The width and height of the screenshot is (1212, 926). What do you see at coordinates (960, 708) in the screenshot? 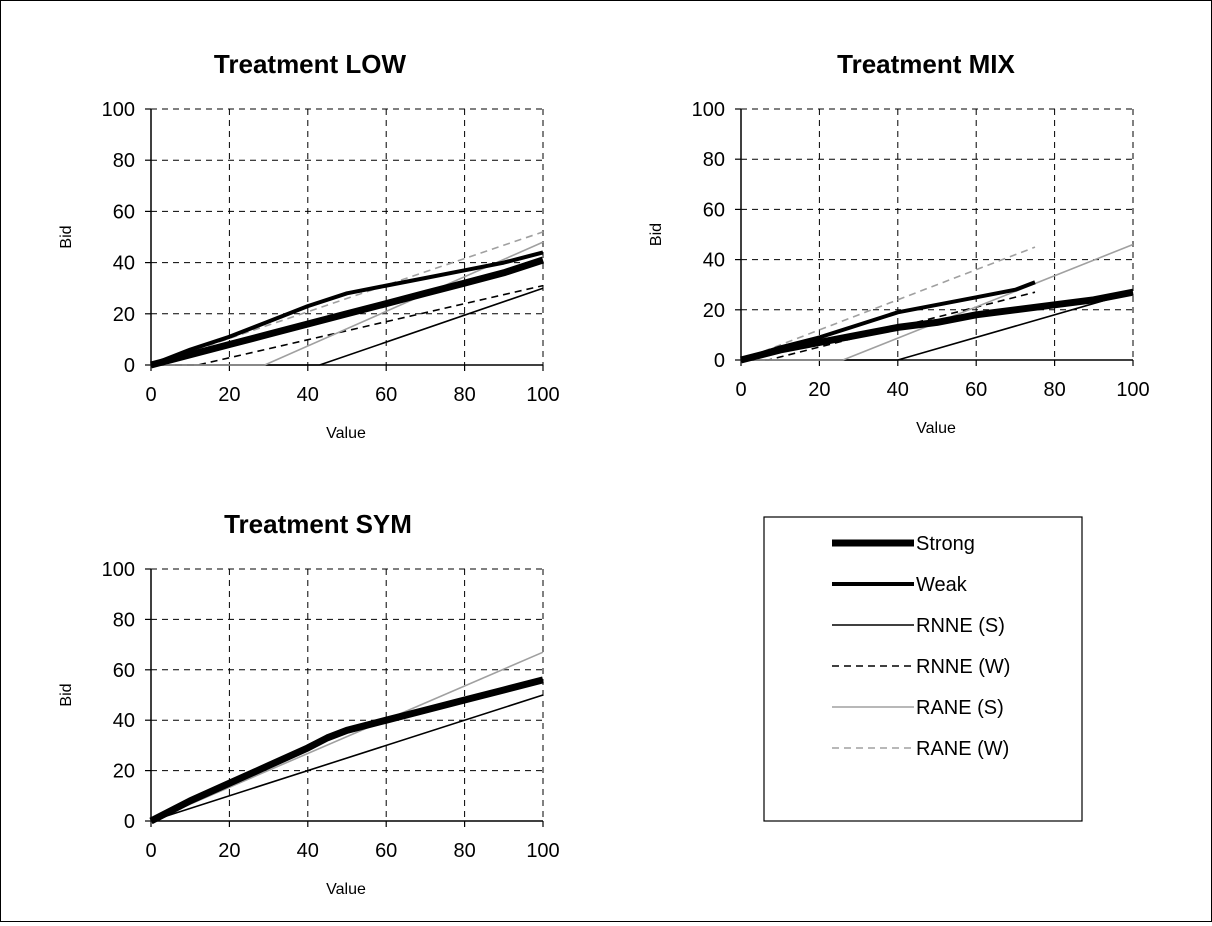
I see `legend-label-rane-s: RANE (S)` at bounding box center [960, 708].